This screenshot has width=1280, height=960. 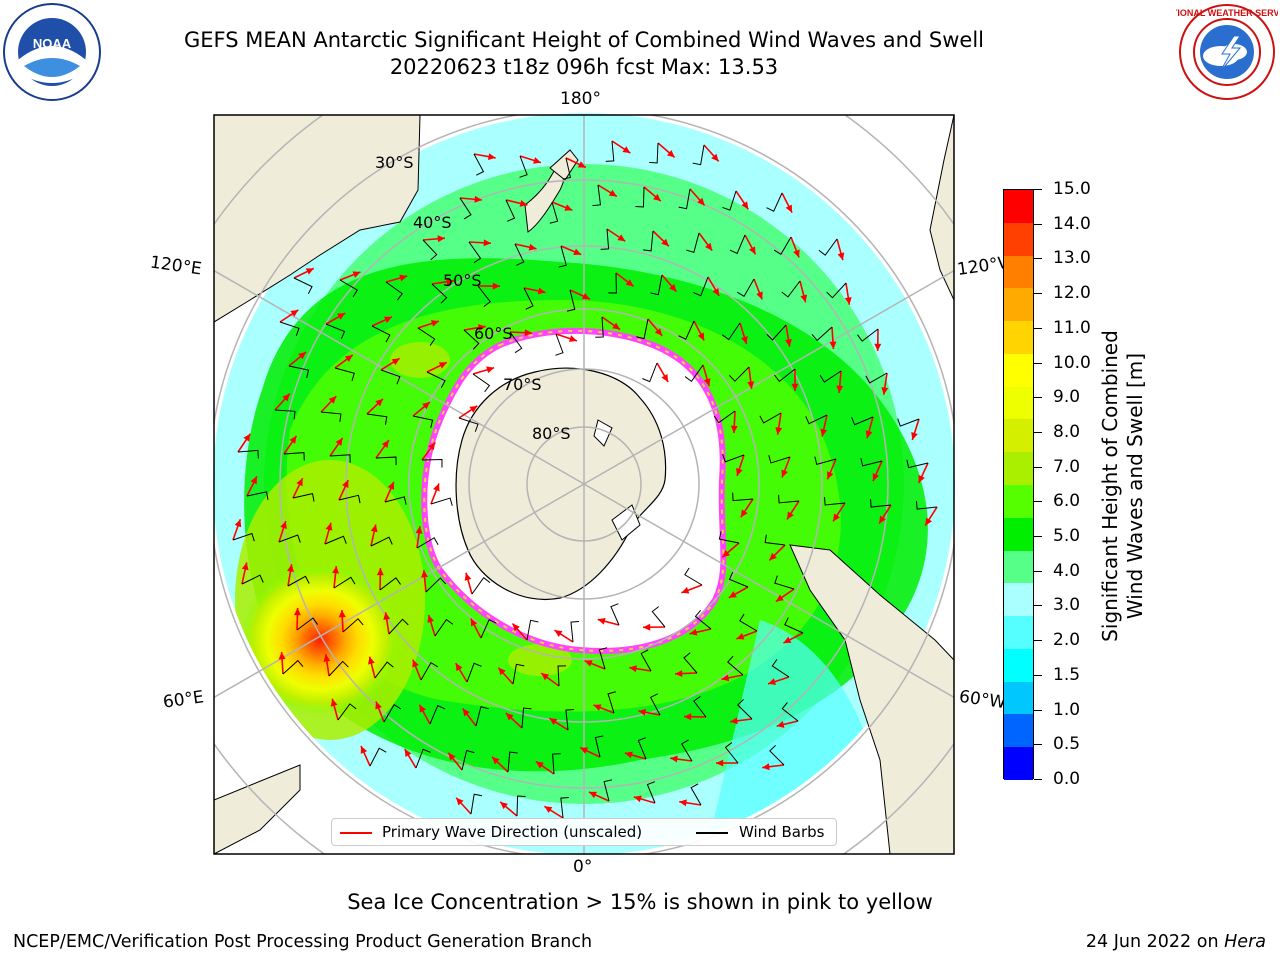 What do you see at coordinates (1067, 570) in the screenshot?
I see `colorbar-tick-label: 4.0` at bounding box center [1067, 570].